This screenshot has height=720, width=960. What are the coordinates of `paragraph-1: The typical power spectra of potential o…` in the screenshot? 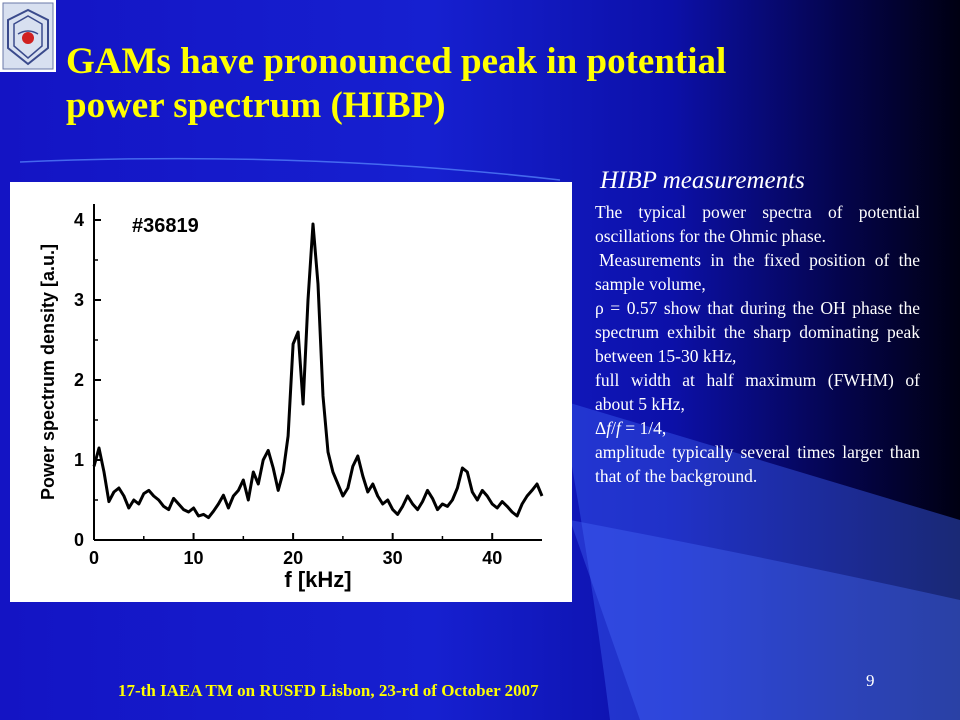 It's located at (757, 224).